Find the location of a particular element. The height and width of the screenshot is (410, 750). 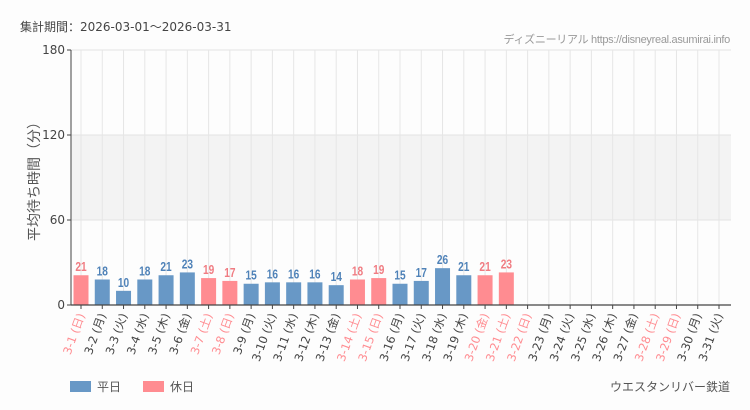

y-tick-label: 60 is located at coordinates (57, 220).